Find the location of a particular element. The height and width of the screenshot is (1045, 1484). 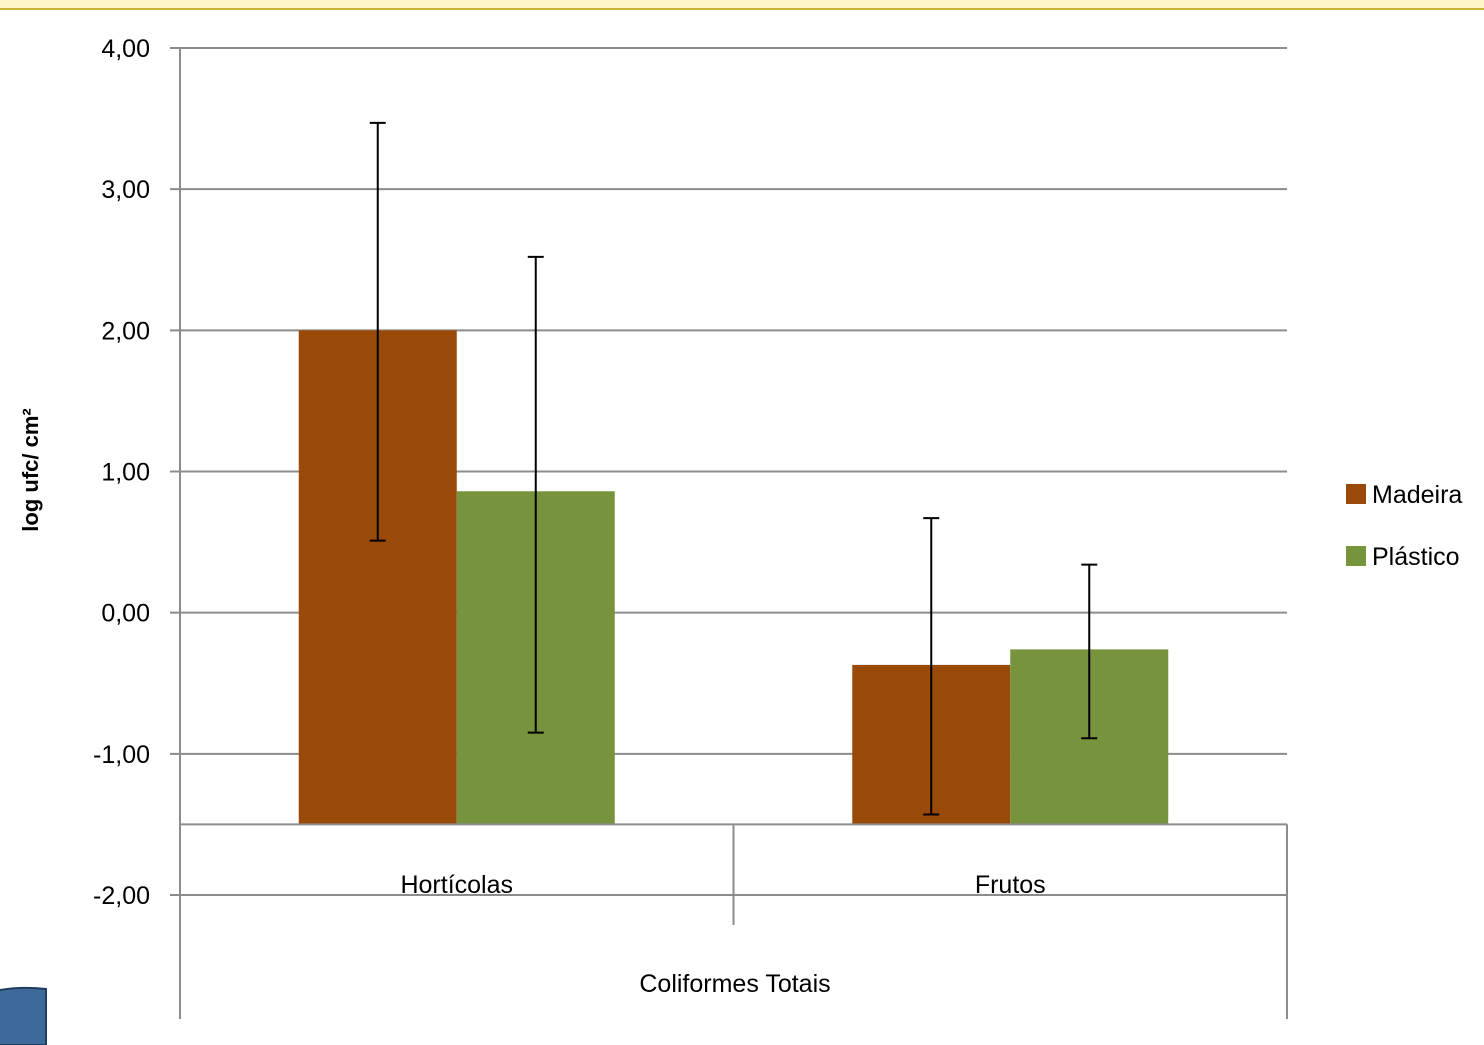

y-axis-title: log ufc/ cm² is located at coordinates (30, 469).